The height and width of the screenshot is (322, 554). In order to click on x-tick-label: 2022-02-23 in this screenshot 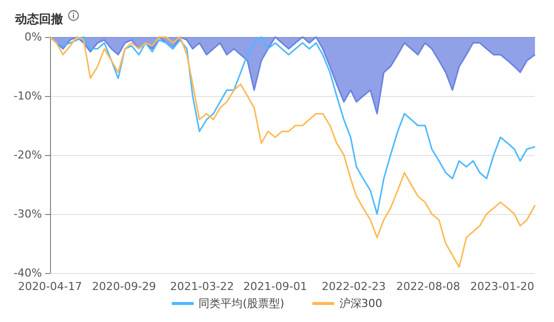, I will do `click(354, 286)`.